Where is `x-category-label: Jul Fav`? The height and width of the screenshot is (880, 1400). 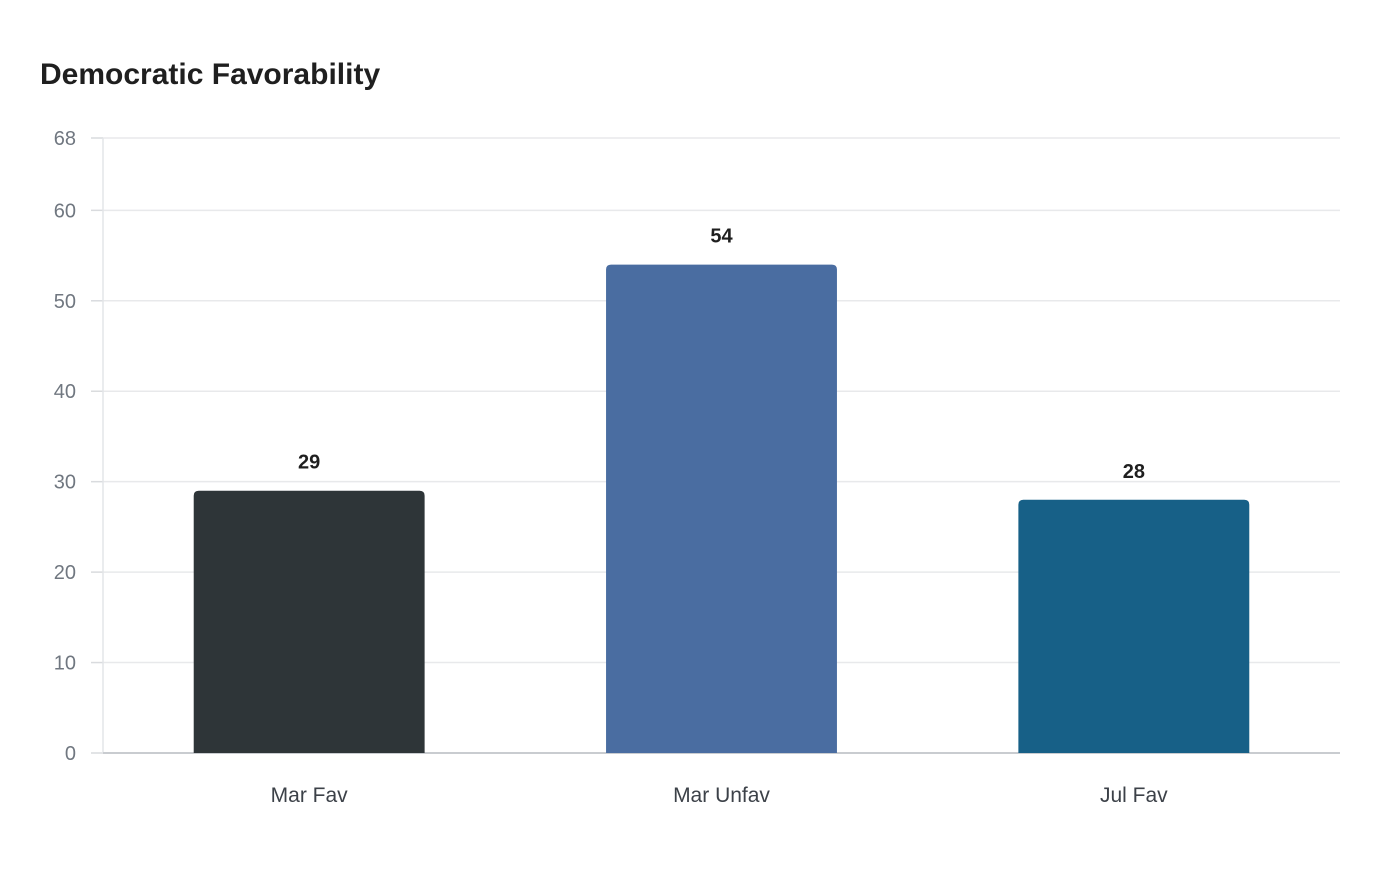 x-category-label: Jul Fav is located at coordinates (1134, 795).